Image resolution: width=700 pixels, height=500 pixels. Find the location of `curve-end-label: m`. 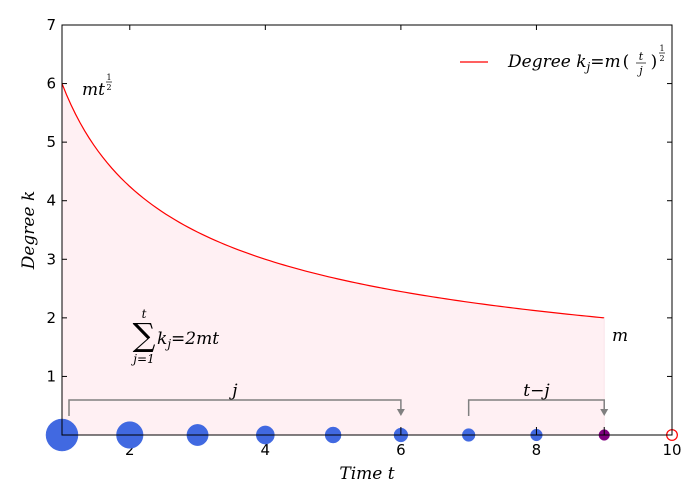

curve-end-label: m is located at coordinates (620, 336).